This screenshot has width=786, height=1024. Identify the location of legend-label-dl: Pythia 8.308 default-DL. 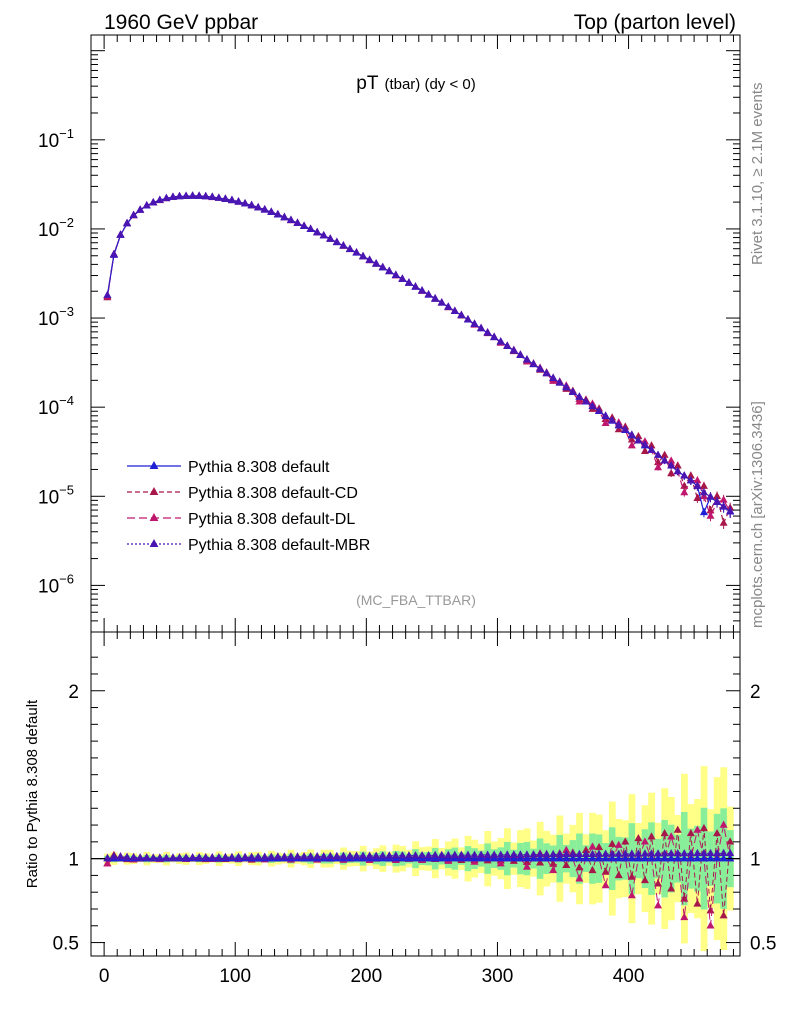
(271, 519).